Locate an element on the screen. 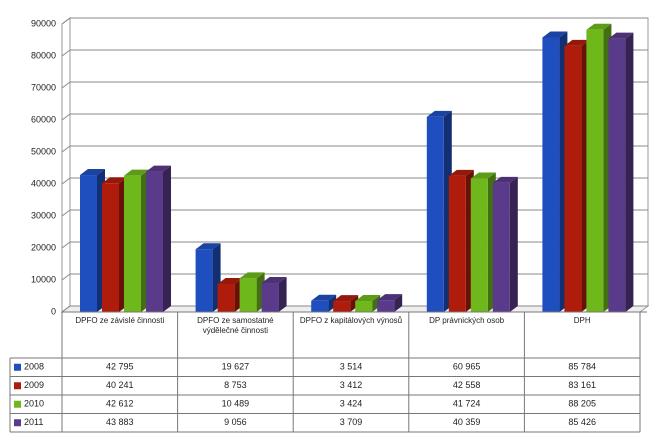 Image resolution: width=661 pixels, height=434 pixels. category-label: DPFO z kapitálových výnosů is located at coordinates (351, 320).